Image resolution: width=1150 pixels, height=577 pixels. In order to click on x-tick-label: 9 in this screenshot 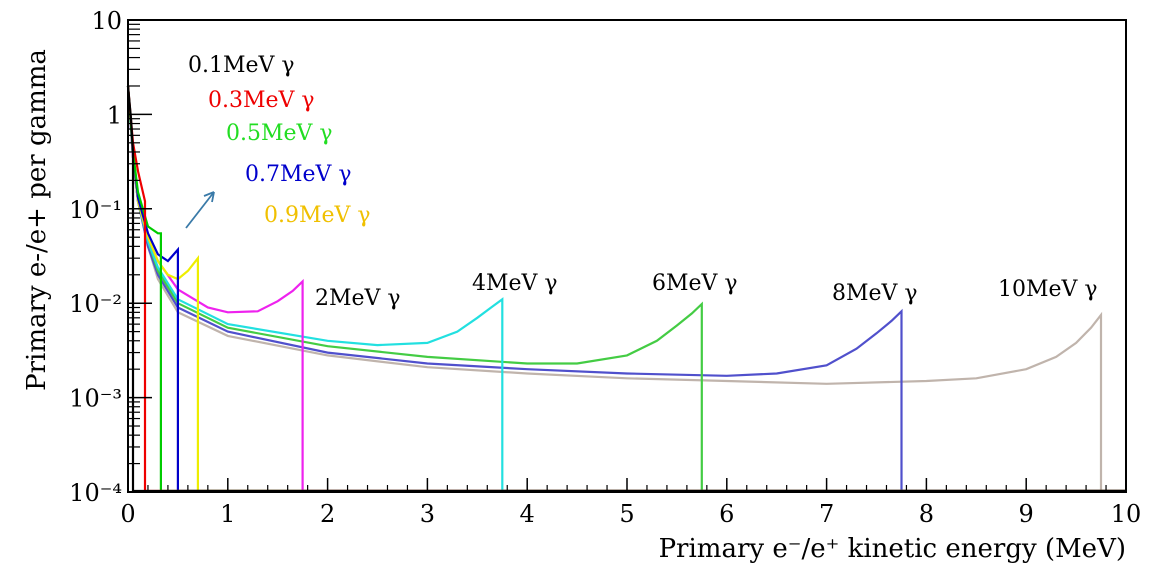, I will do `click(1026, 514)`.